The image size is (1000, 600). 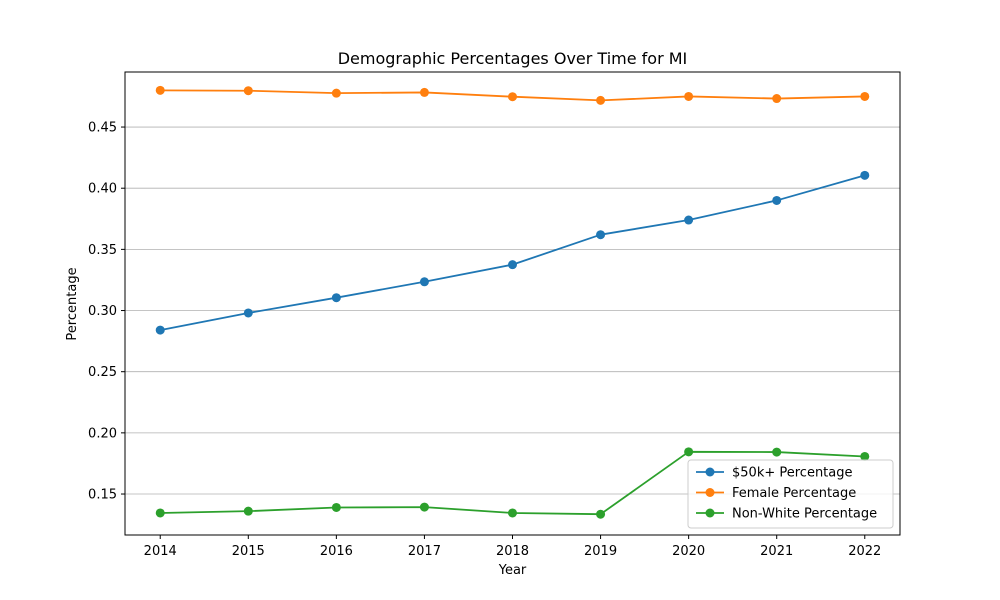 What do you see at coordinates (102, 250) in the screenshot?
I see `y-tick-label: 0.35` at bounding box center [102, 250].